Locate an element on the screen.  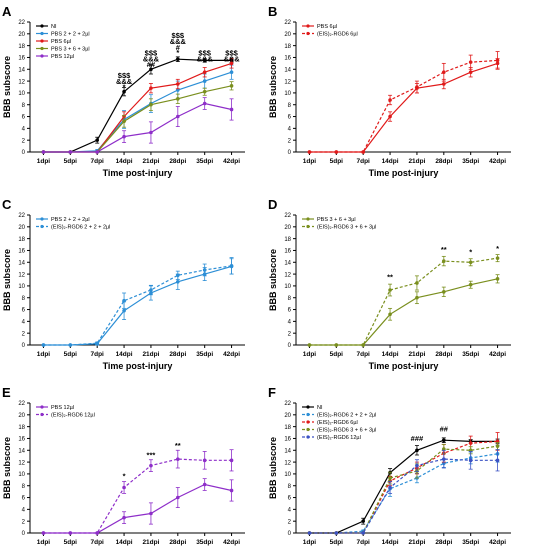
y-tick-label: 22 is located at coordinates (21, 404).